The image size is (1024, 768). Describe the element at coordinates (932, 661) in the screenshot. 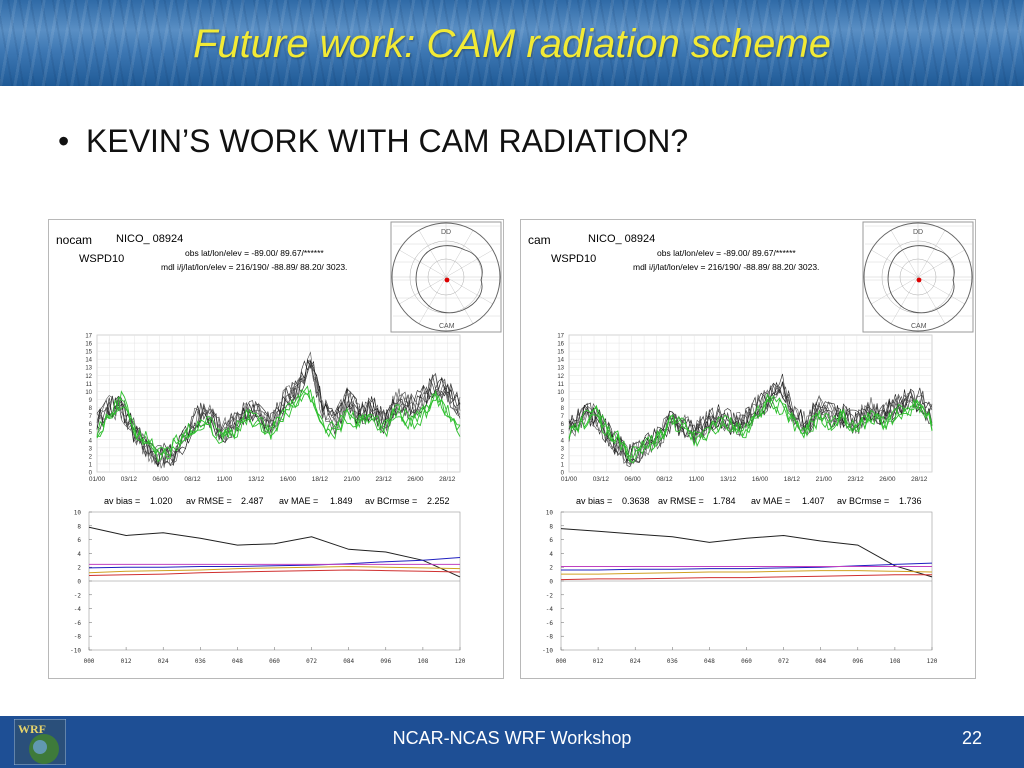

I see `x-tick-label: 120` at that location.